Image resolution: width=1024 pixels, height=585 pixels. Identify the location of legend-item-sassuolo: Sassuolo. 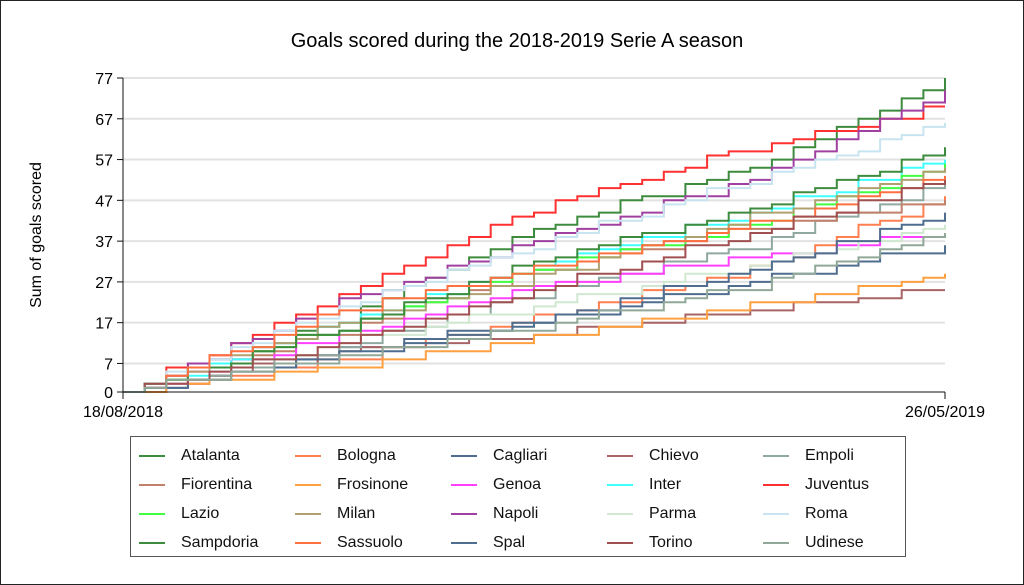
(349, 543).